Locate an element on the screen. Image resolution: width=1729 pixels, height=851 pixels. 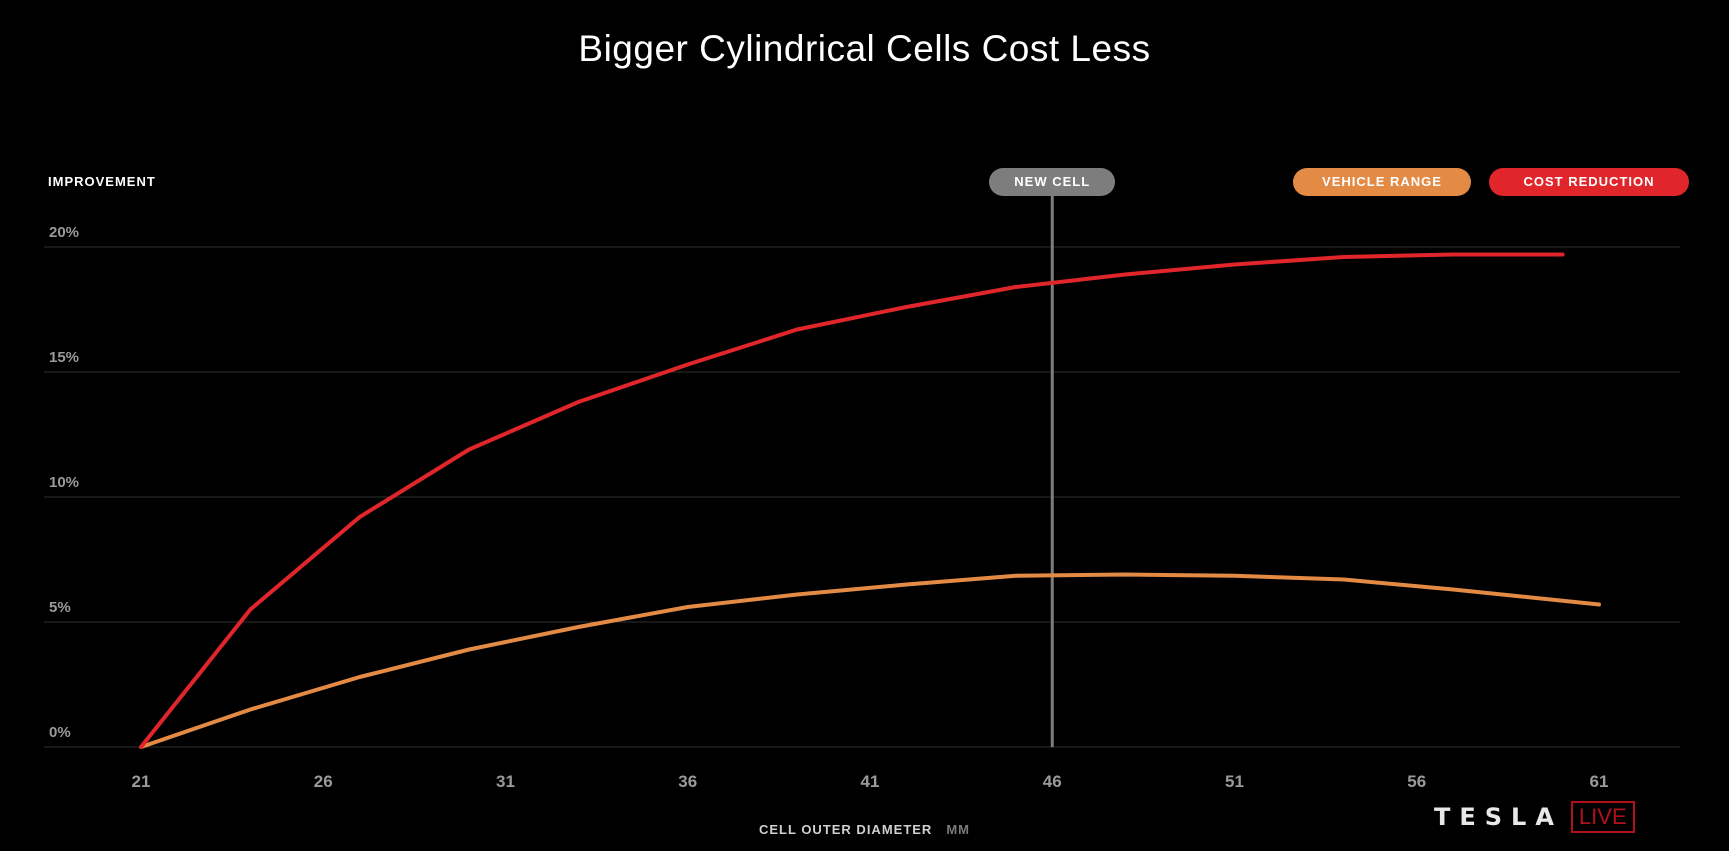
chart-title: Bigger Cylindrical Cells Cost Less is located at coordinates (864, 48).